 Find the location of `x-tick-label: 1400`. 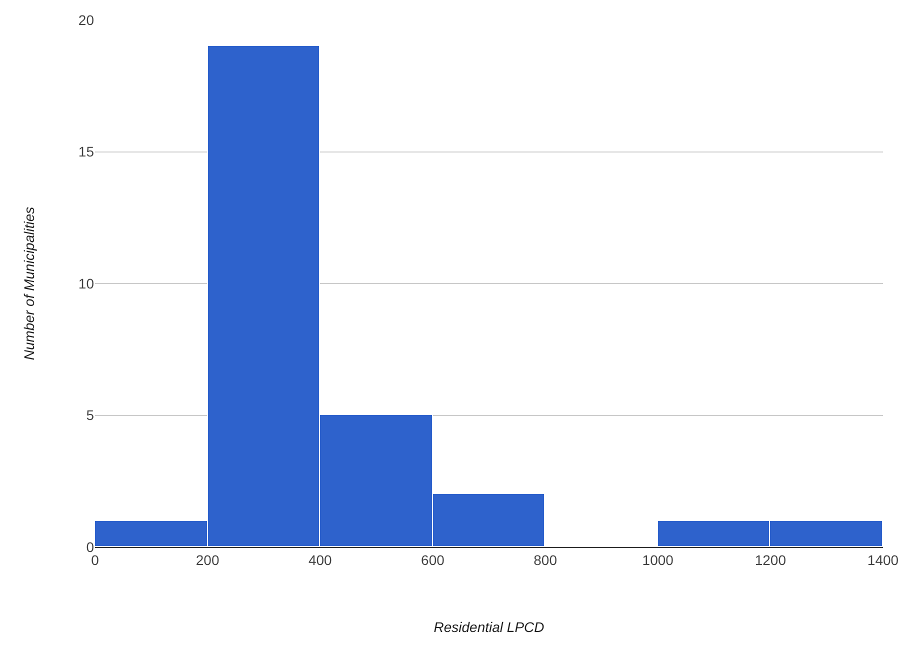

x-tick-label: 1400 is located at coordinates (883, 560).